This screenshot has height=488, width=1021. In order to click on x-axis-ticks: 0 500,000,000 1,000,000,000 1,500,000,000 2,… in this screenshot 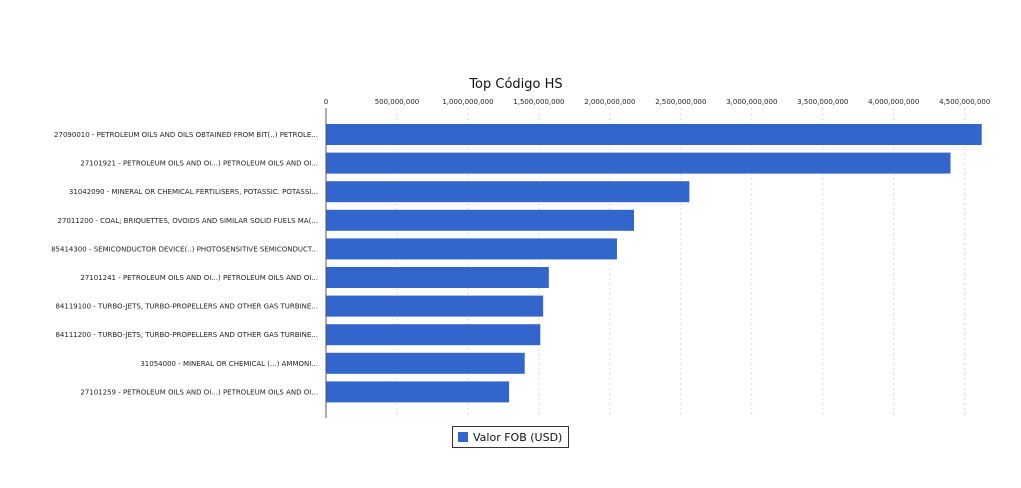, I will do `click(657, 102)`.